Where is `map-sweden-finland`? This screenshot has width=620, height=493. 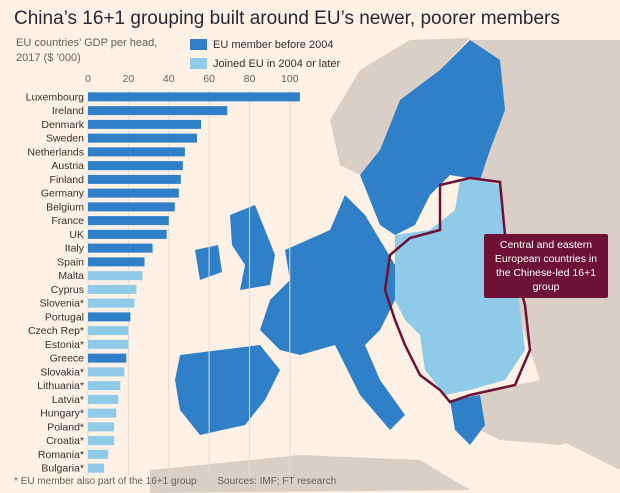 map-sweden-finland is located at coordinates (432, 137).